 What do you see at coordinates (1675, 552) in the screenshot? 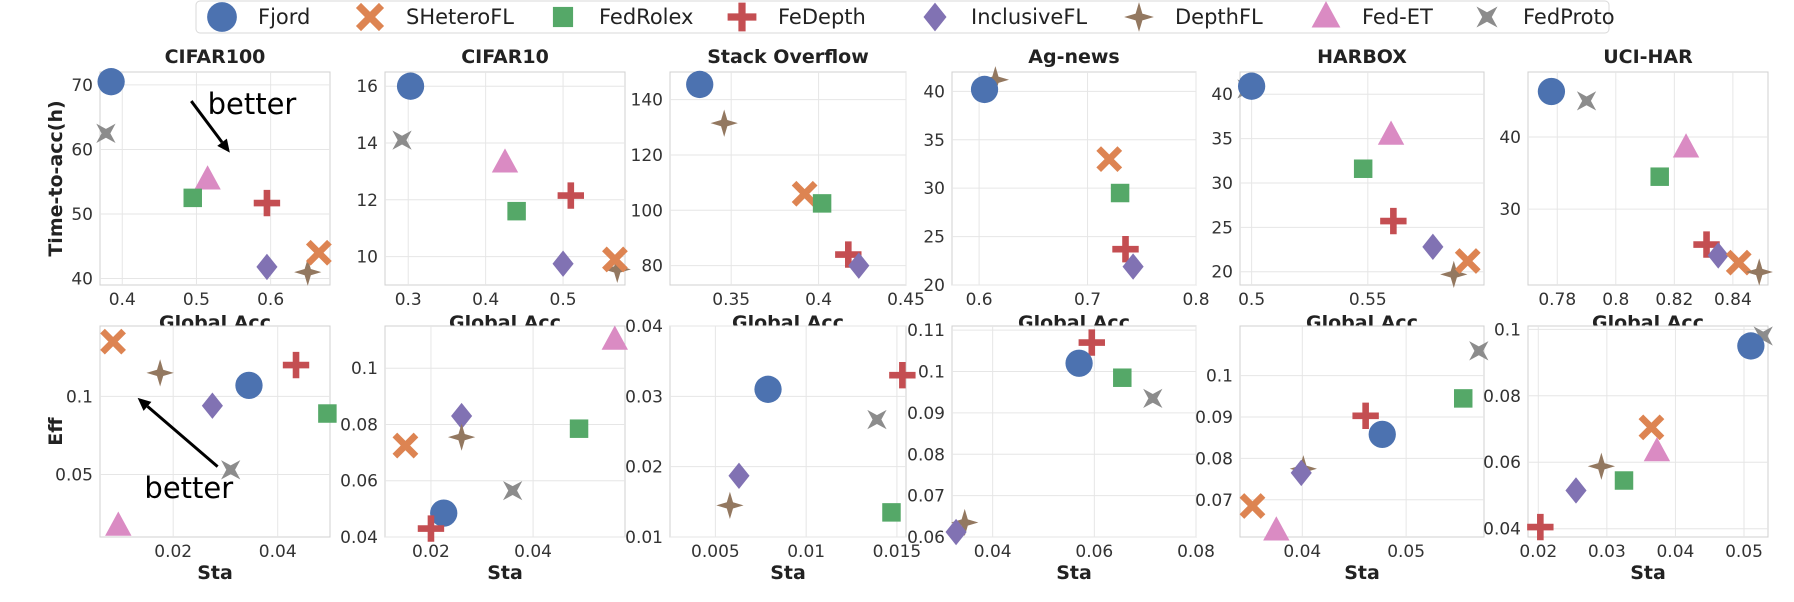
I see `x-tick-label: 0.04` at bounding box center [1675, 552].